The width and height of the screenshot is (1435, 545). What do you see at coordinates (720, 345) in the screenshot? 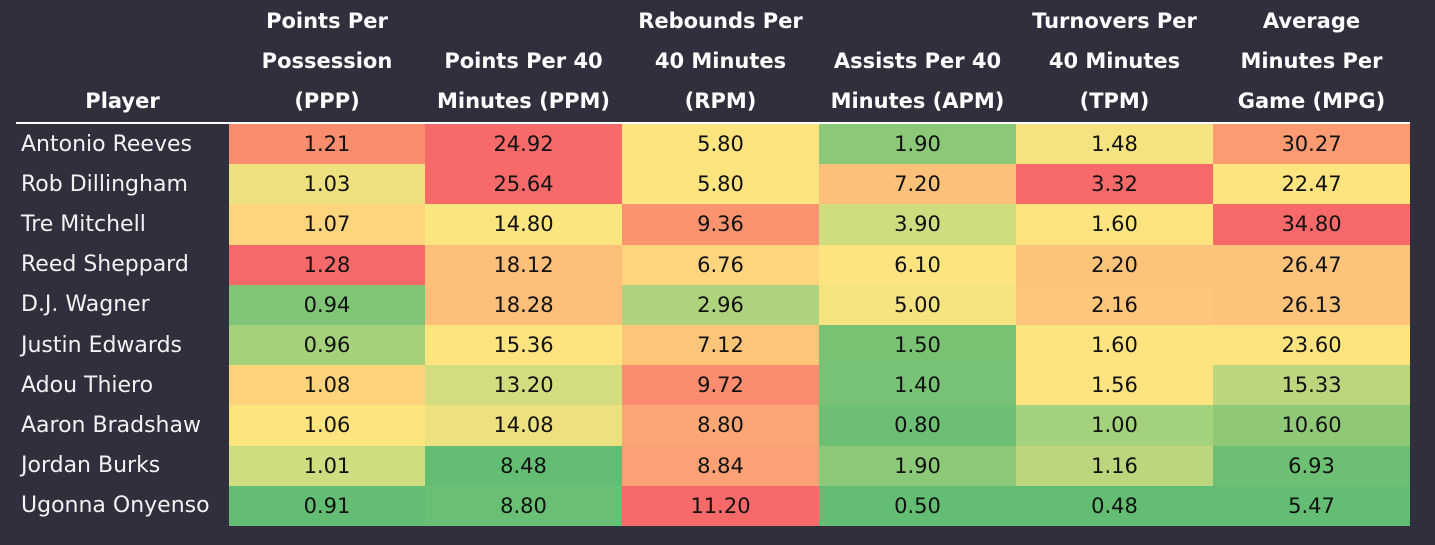
I see `heat-cell-rpm: 7.12` at bounding box center [720, 345].